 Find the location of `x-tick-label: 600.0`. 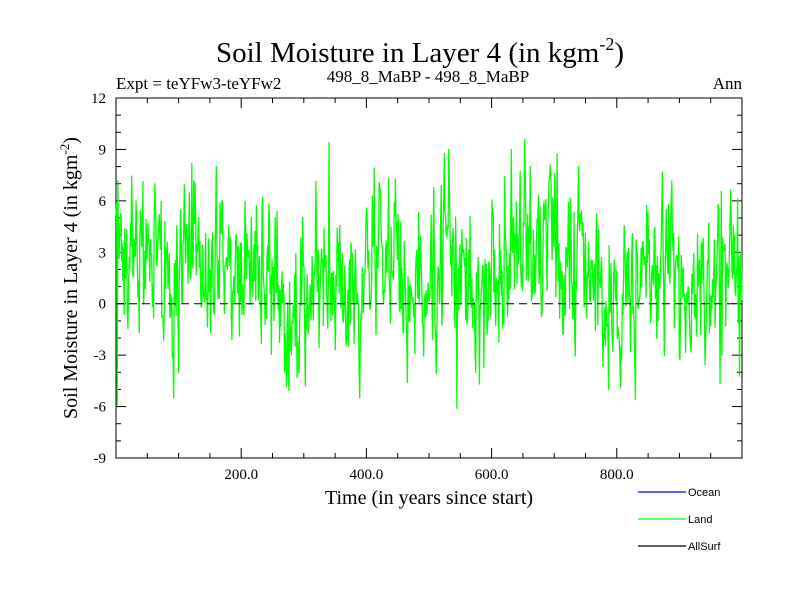

x-tick-label: 600.0 is located at coordinates (492, 475).